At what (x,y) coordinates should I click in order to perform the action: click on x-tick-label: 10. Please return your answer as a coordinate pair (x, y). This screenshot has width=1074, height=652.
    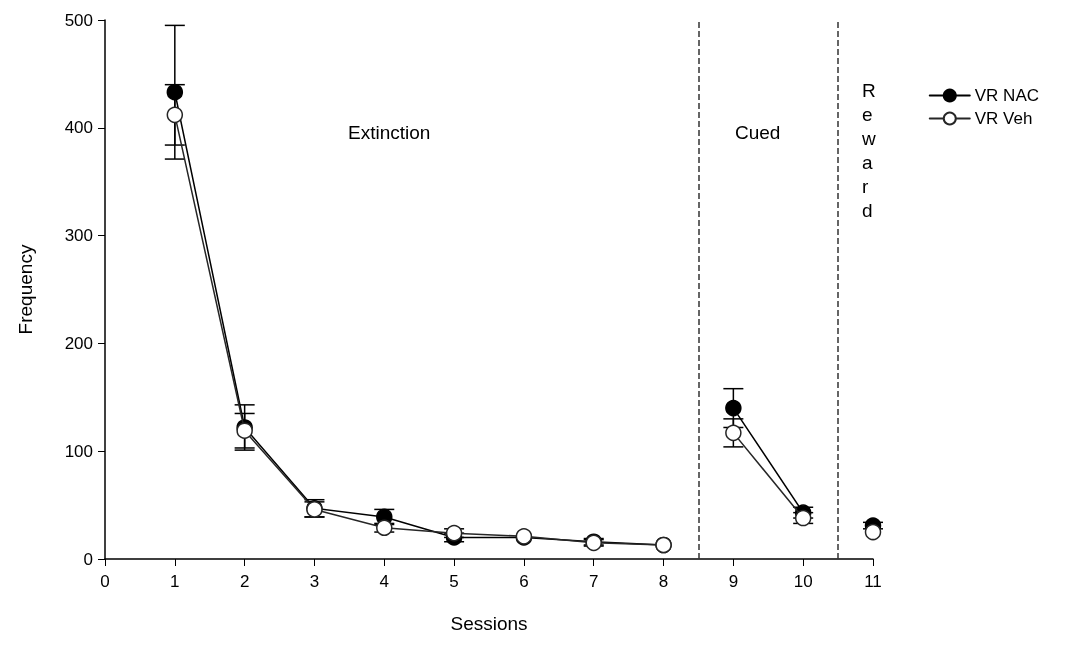
    Looking at the image, I should click on (803, 581).